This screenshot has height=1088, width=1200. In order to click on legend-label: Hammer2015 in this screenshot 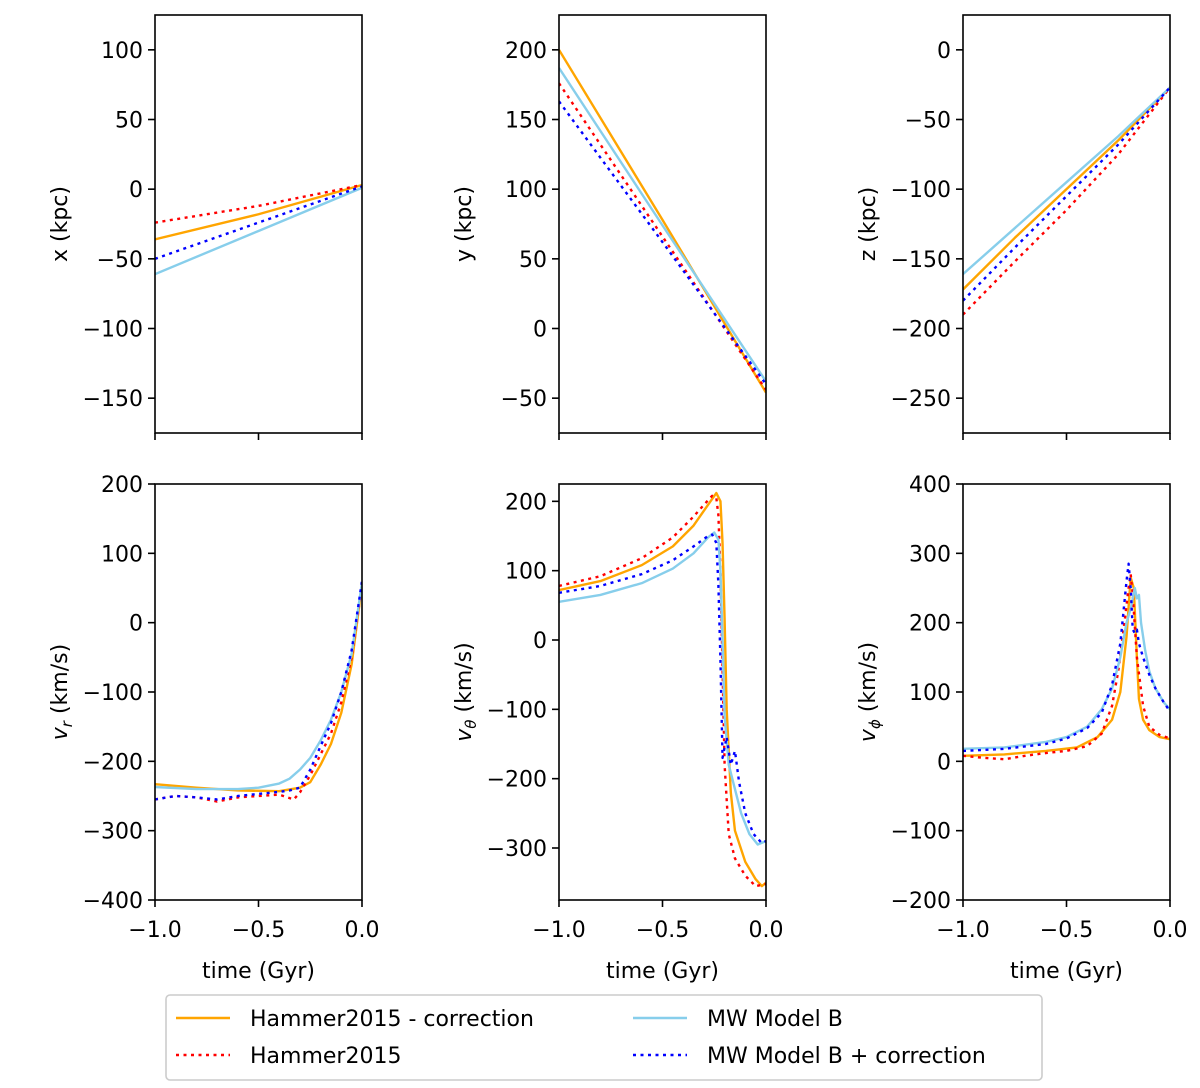, I will do `click(325, 1056)`.